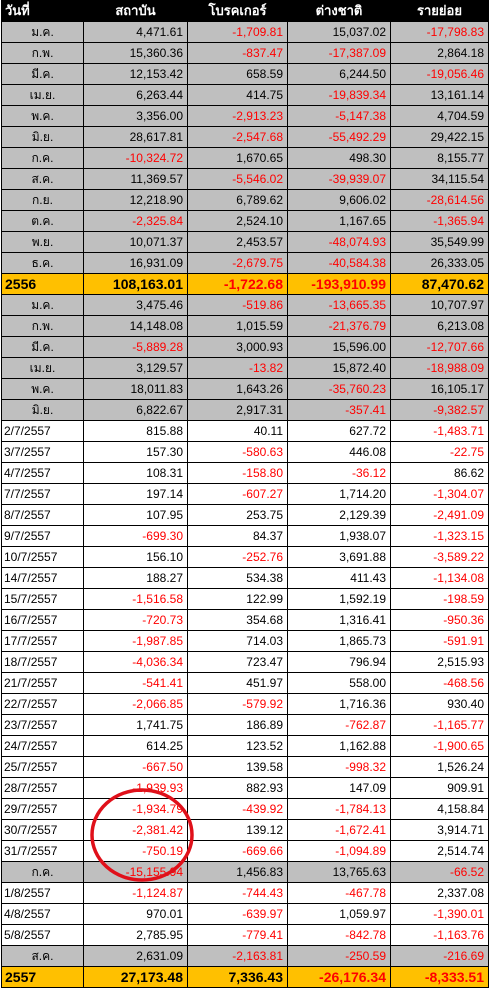 The image size is (489, 988). Describe the element at coordinates (237, 914) in the screenshot. I see `cell-broker: -639.97` at that location.